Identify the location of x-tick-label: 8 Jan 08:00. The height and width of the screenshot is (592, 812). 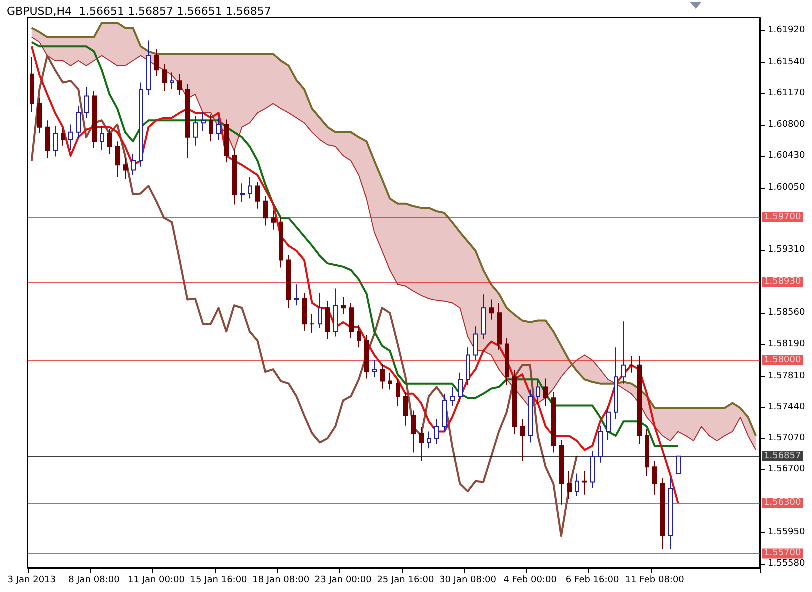
(94, 581).